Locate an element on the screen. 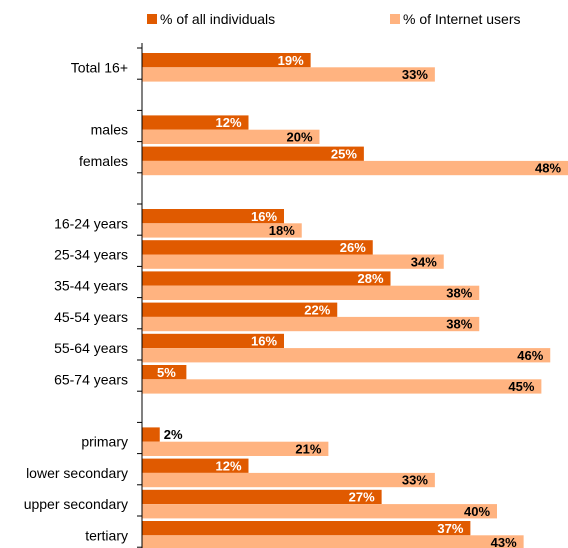 This screenshot has height=548, width=568. value-label-all-individuals-25-34-years: 26% is located at coordinates (353, 247).